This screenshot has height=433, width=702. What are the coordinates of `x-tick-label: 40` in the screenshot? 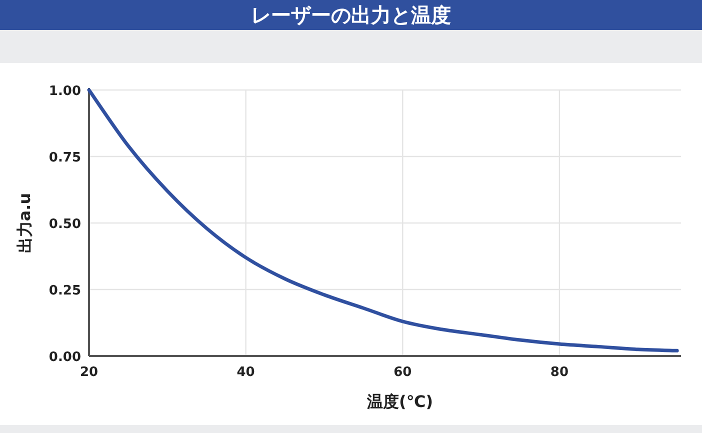 It's located at (245, 372).